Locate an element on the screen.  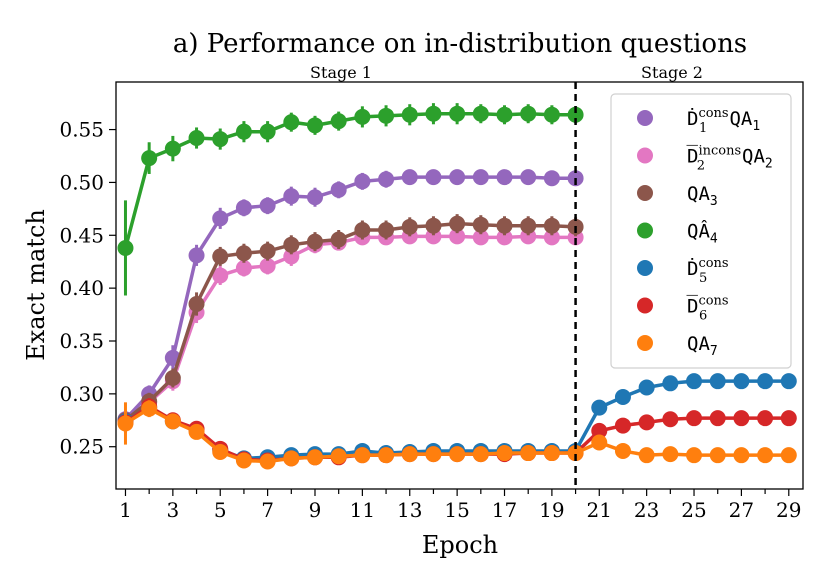
x-axis-label: Epoch is located at coordinates (460, 545).